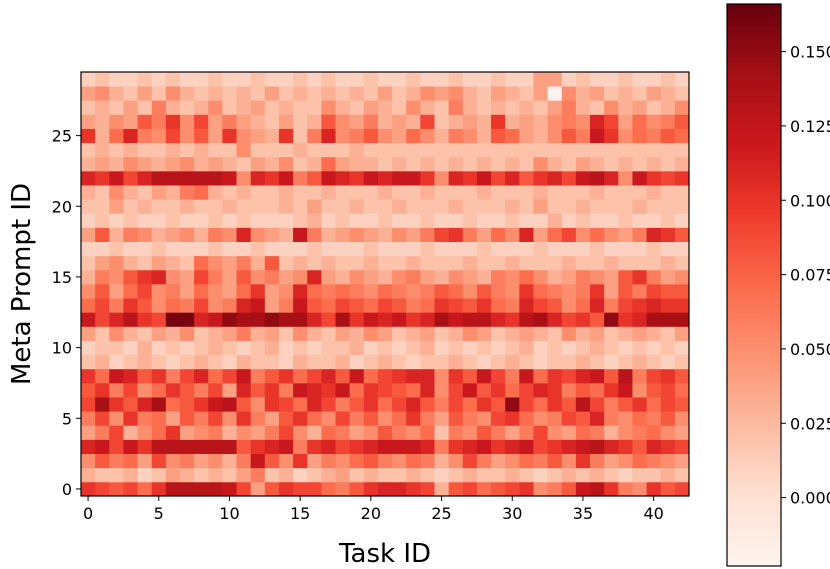 The width and height of the screenshot is (830, 569). Describe the element at coordinates (229, 513) in the screenshot. I see `x-tick-label: 10` at that location.